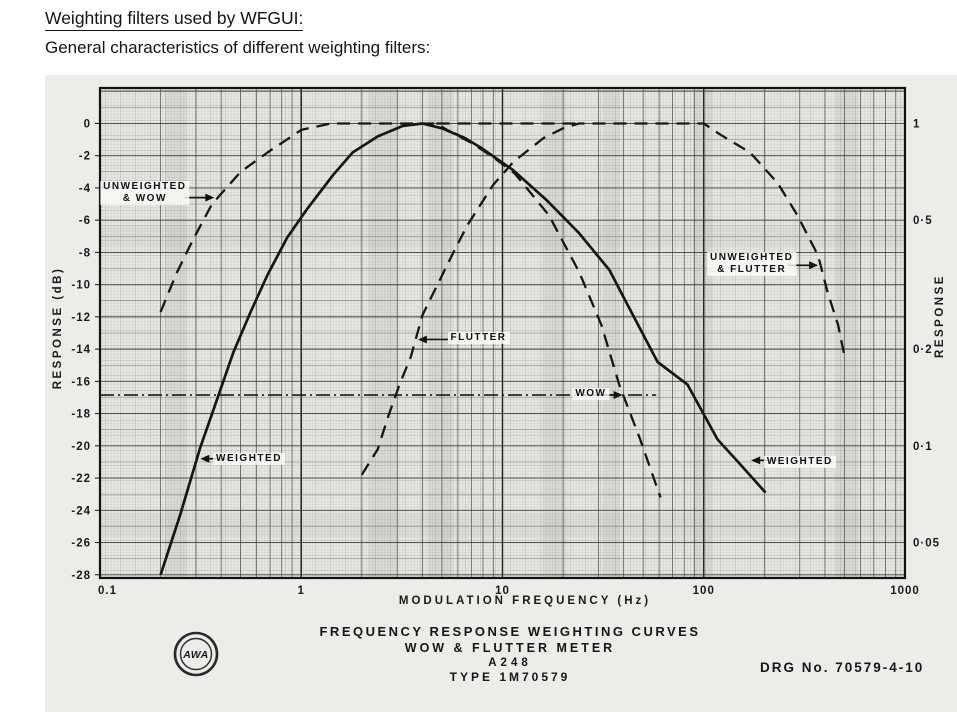  What do you see at coordinates (85, 189) in the screenshot?
I see `yaxis-left-tick: -4` at bounding box center [85, 189].